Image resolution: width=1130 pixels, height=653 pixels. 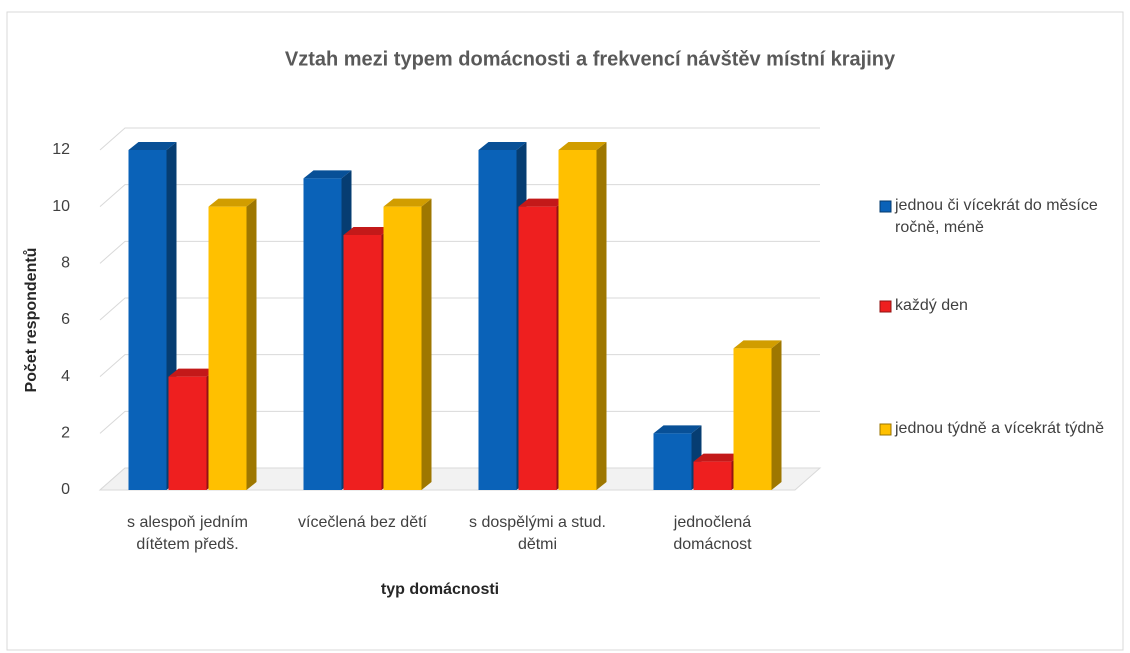 What do you see at coordinates (1000, 428) in the screenshot?
I see `legend-label: jednou týdně a vícekrát týdně` at bounding box center [1000, 428].